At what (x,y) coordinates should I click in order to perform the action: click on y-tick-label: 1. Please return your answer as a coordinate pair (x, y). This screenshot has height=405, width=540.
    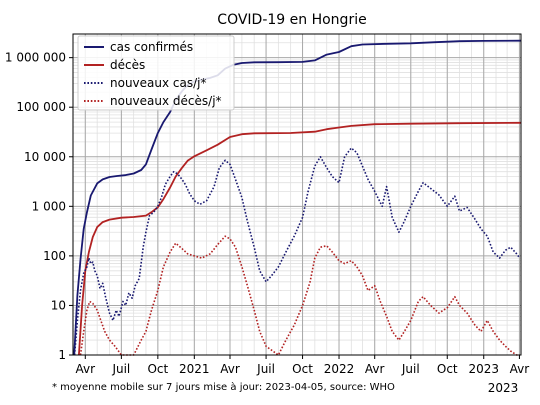
    Looking at the image, I should click on (62, 355).